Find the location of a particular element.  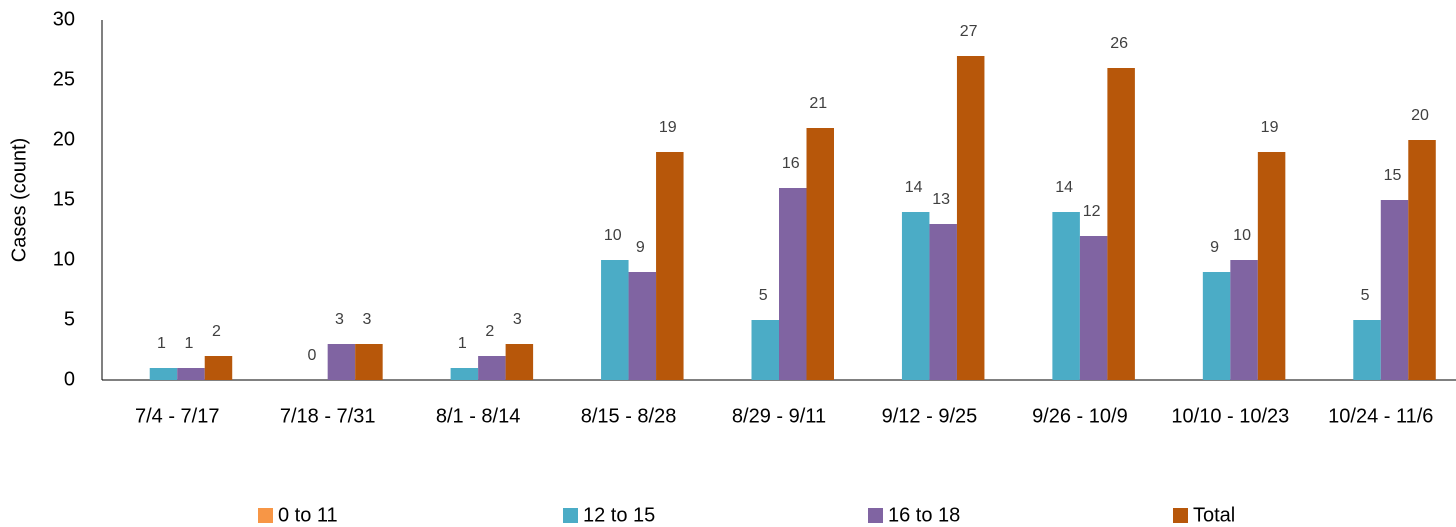

y-tick-label: 5 is located at coordinates (69, 319).